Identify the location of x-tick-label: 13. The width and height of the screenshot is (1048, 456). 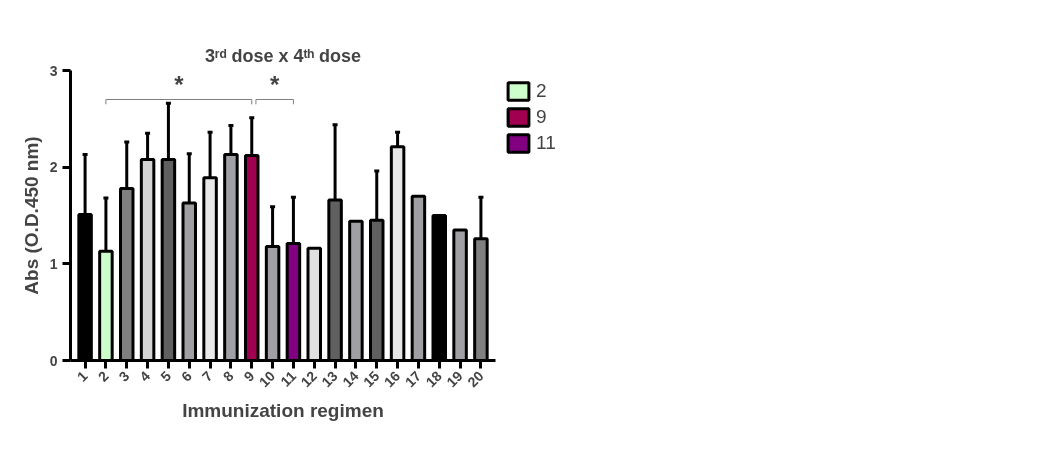
(329, 379).